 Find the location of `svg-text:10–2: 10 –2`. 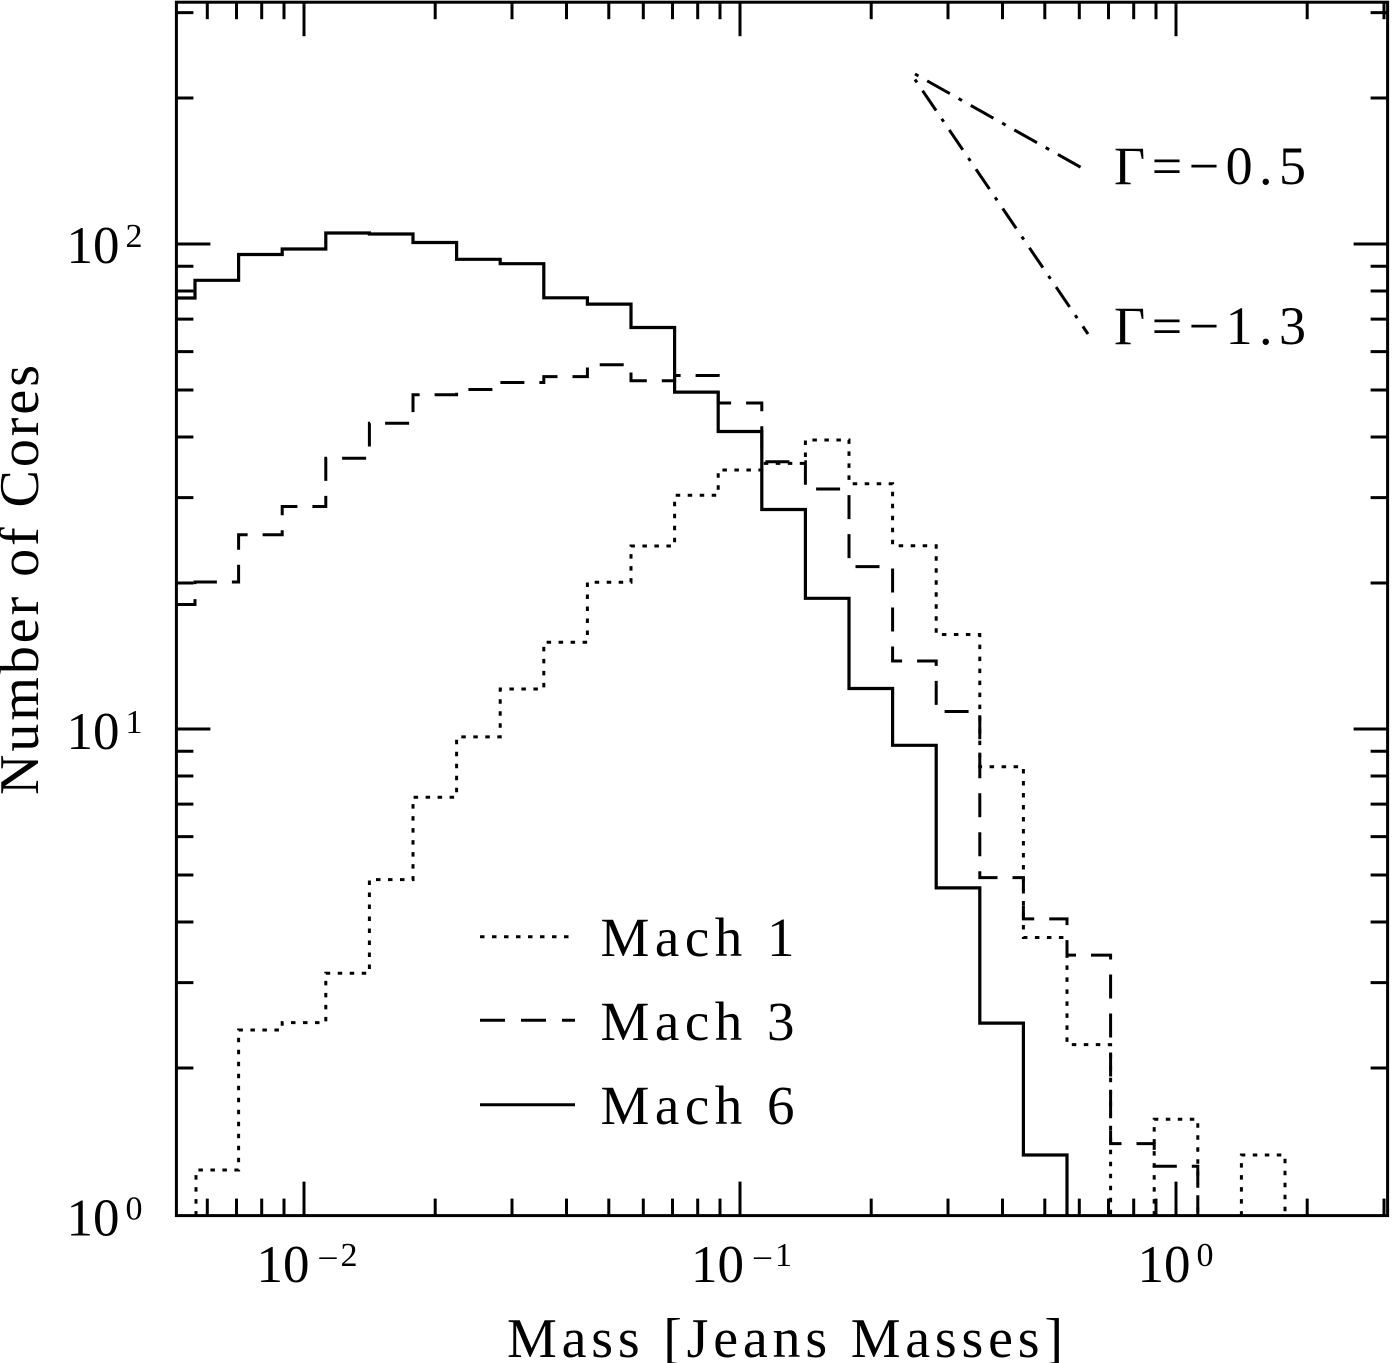

svg-text:10–2: 10 –2 is located at coordinates (309, 1265).